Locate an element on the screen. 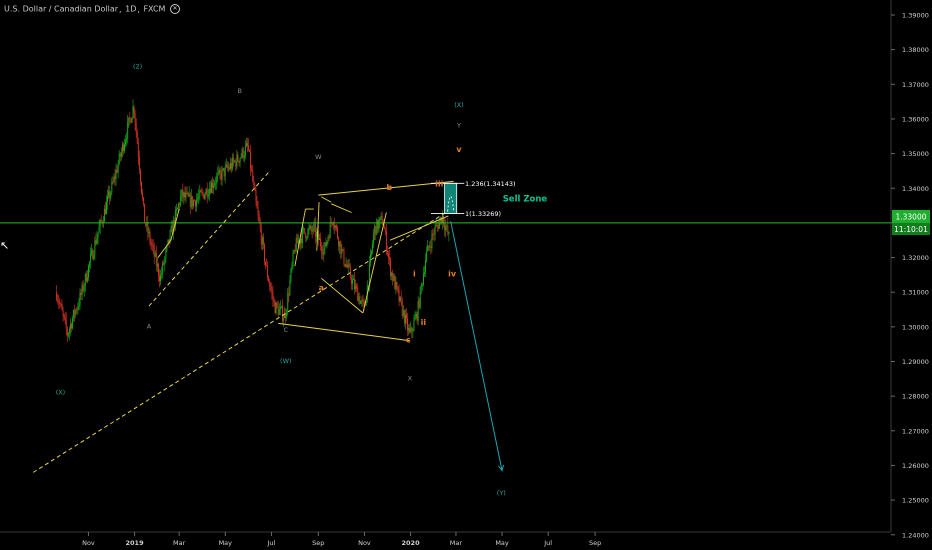  price-tick-label: 1.39000 is located at coordinates (915, 16).